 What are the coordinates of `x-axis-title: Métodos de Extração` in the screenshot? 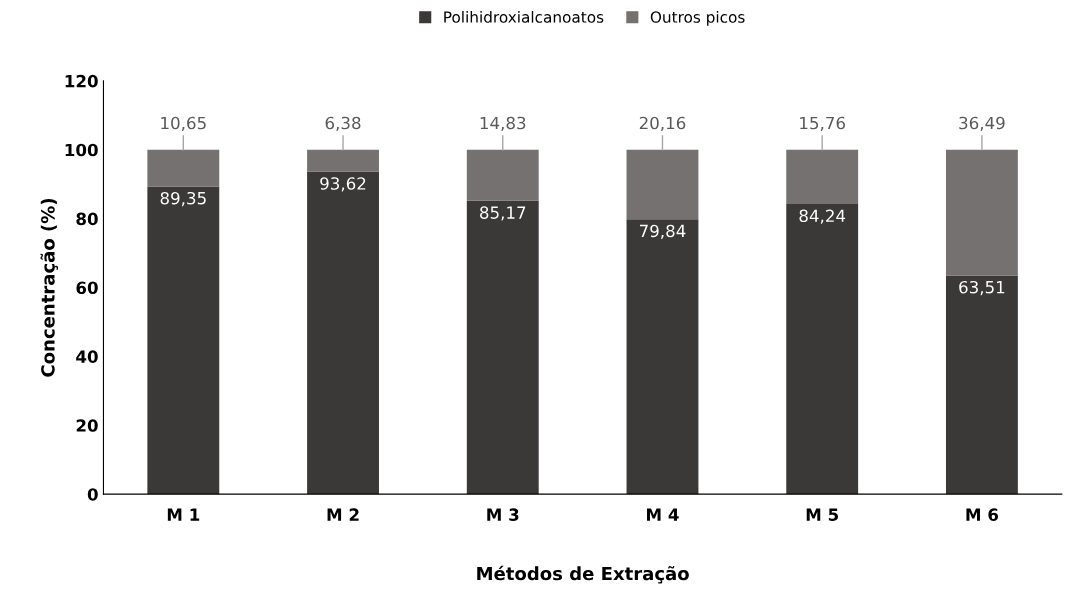 It's located at (583, 574).